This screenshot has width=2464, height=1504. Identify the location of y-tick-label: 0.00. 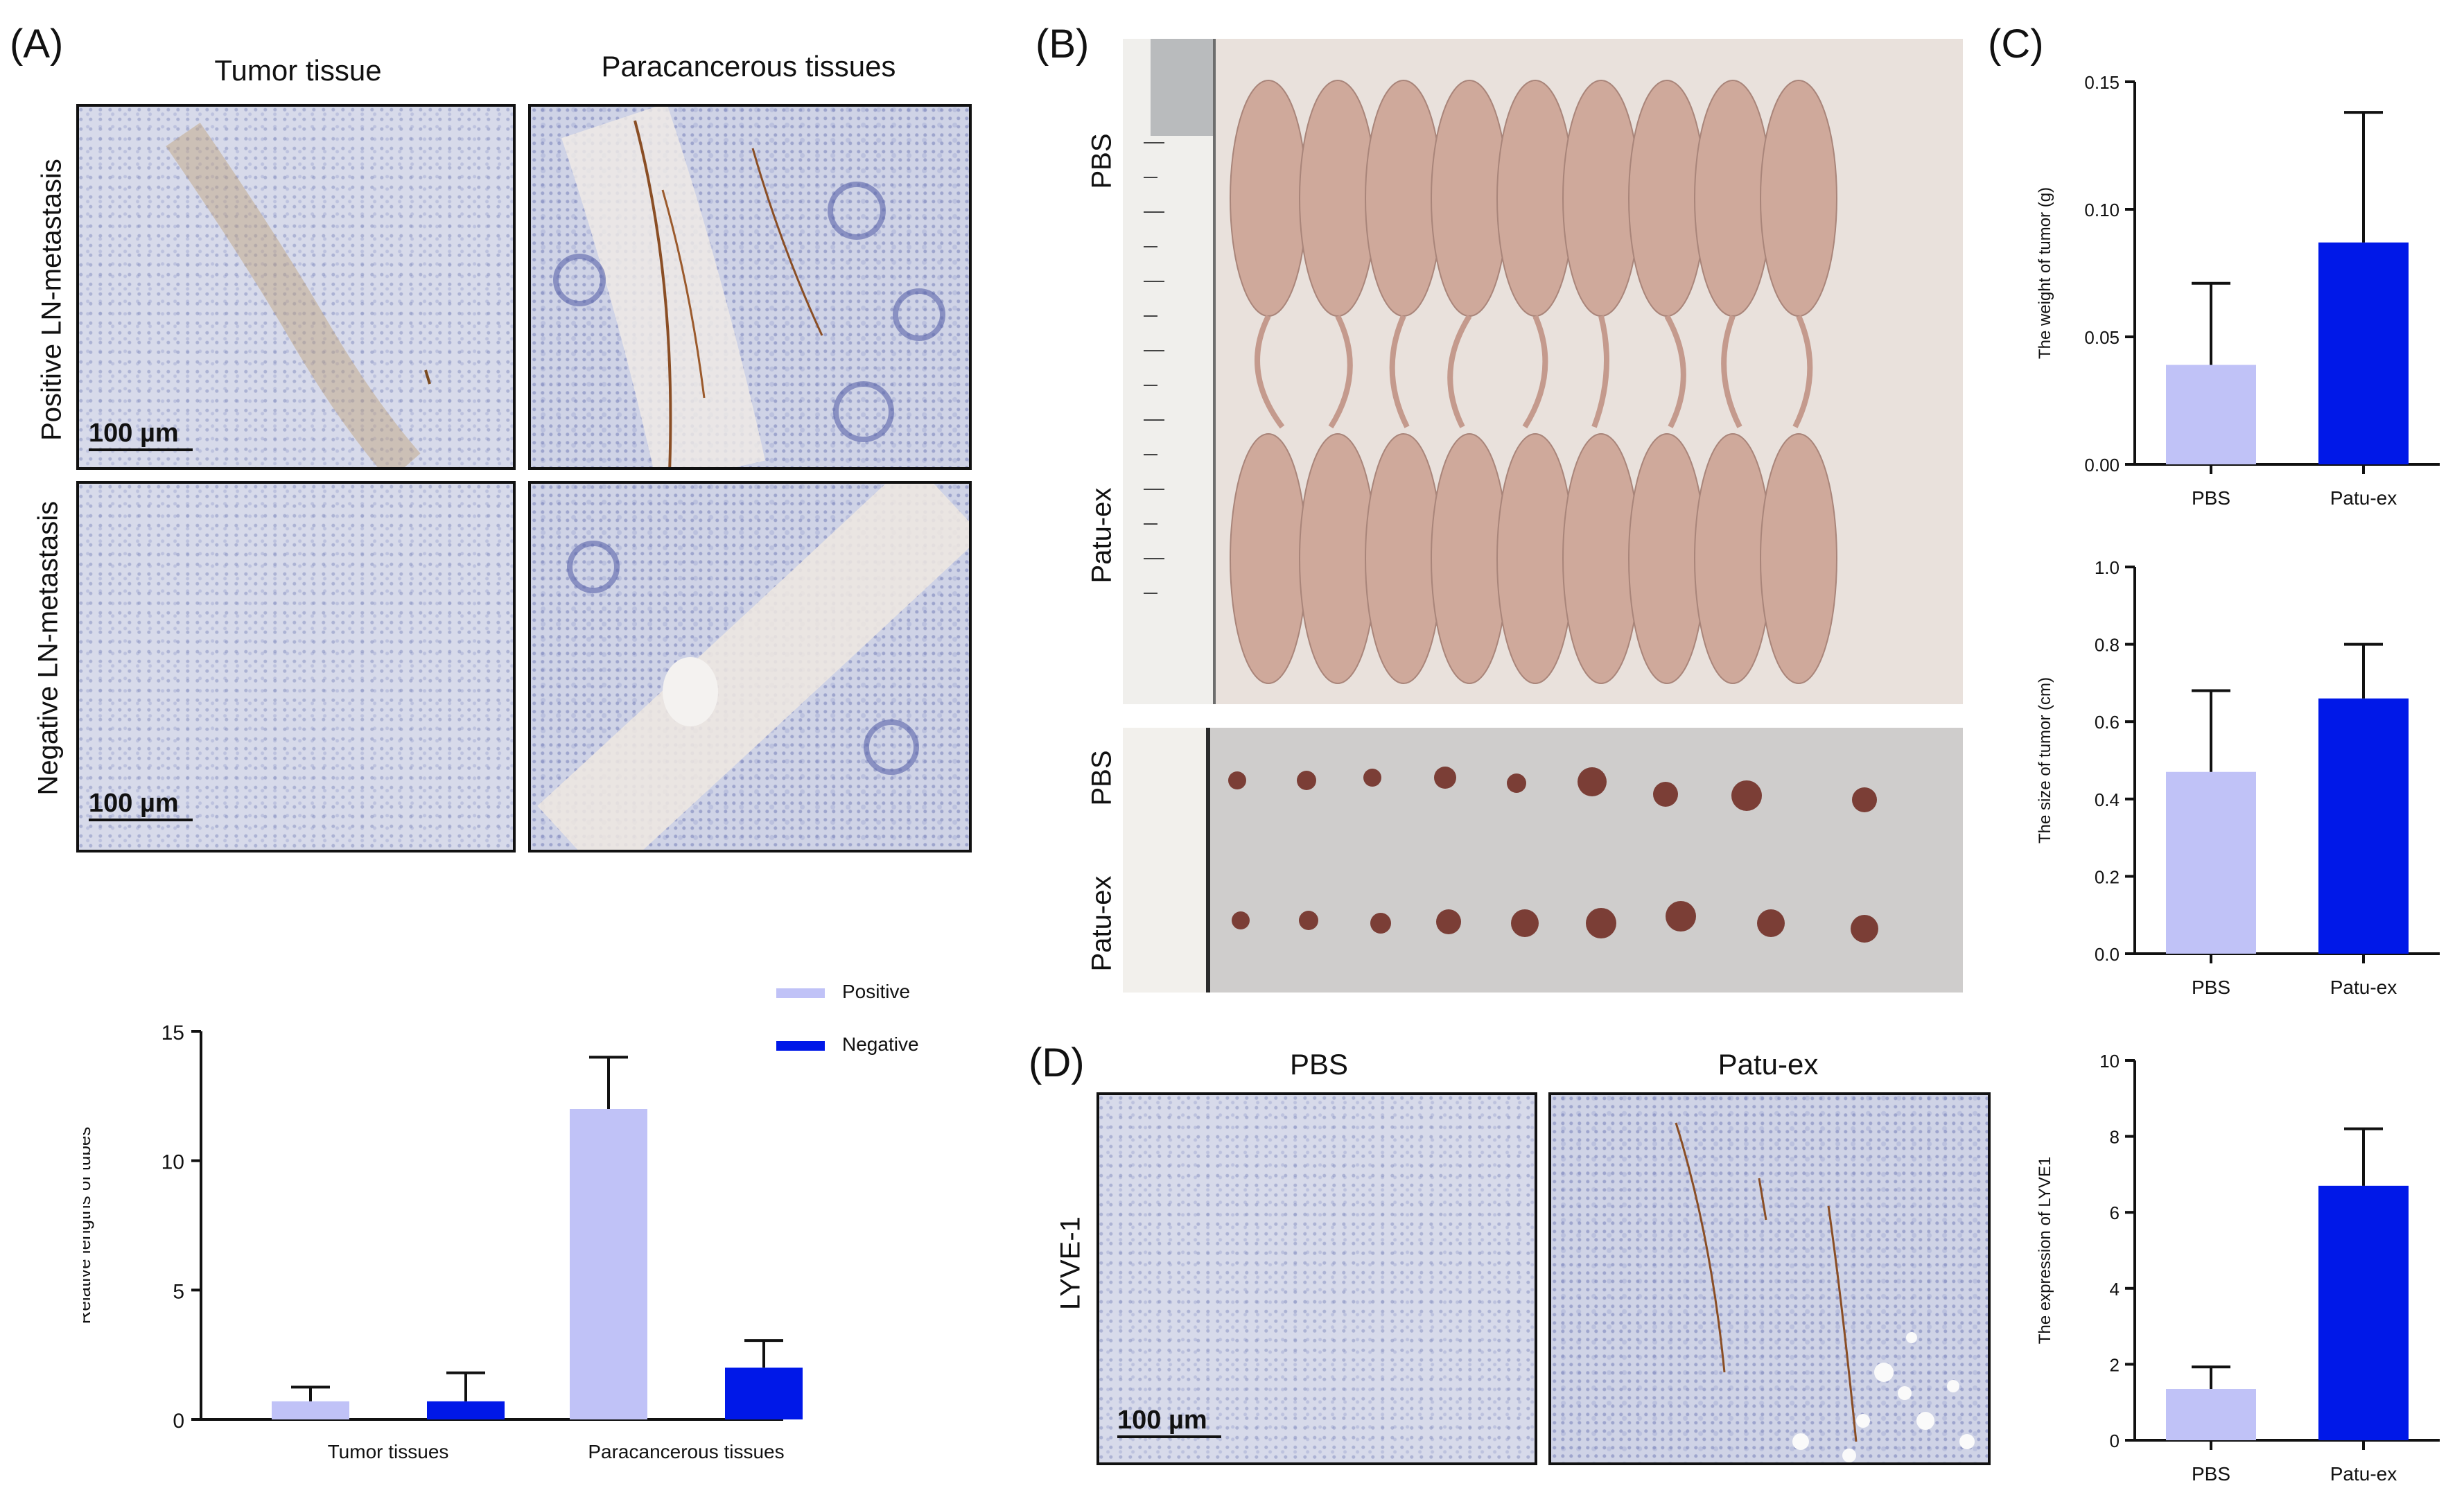
(2102, 465).